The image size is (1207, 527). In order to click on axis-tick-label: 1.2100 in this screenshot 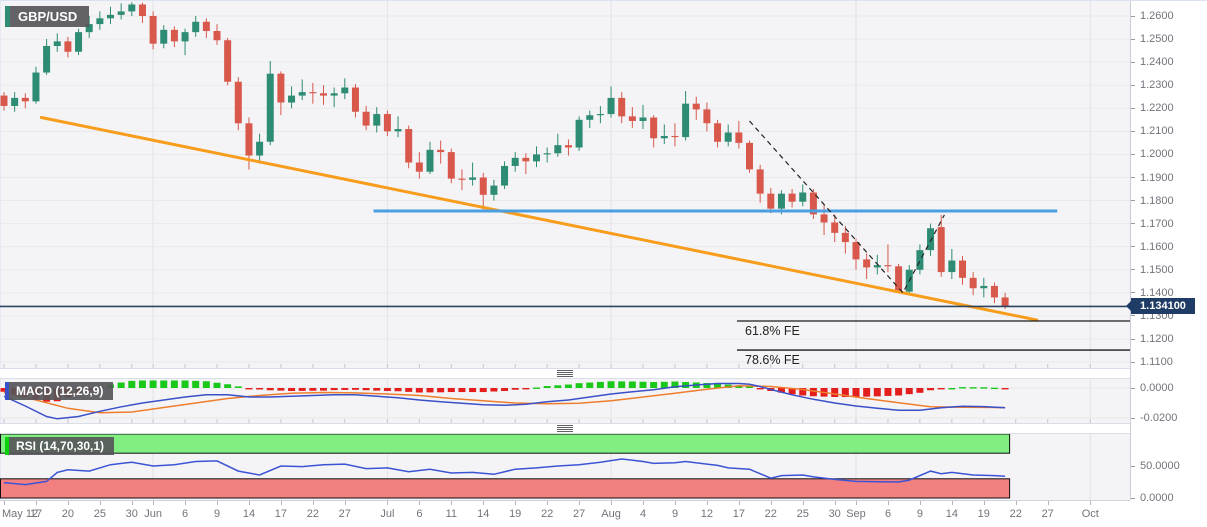, I will do `click(1157, 131)`.